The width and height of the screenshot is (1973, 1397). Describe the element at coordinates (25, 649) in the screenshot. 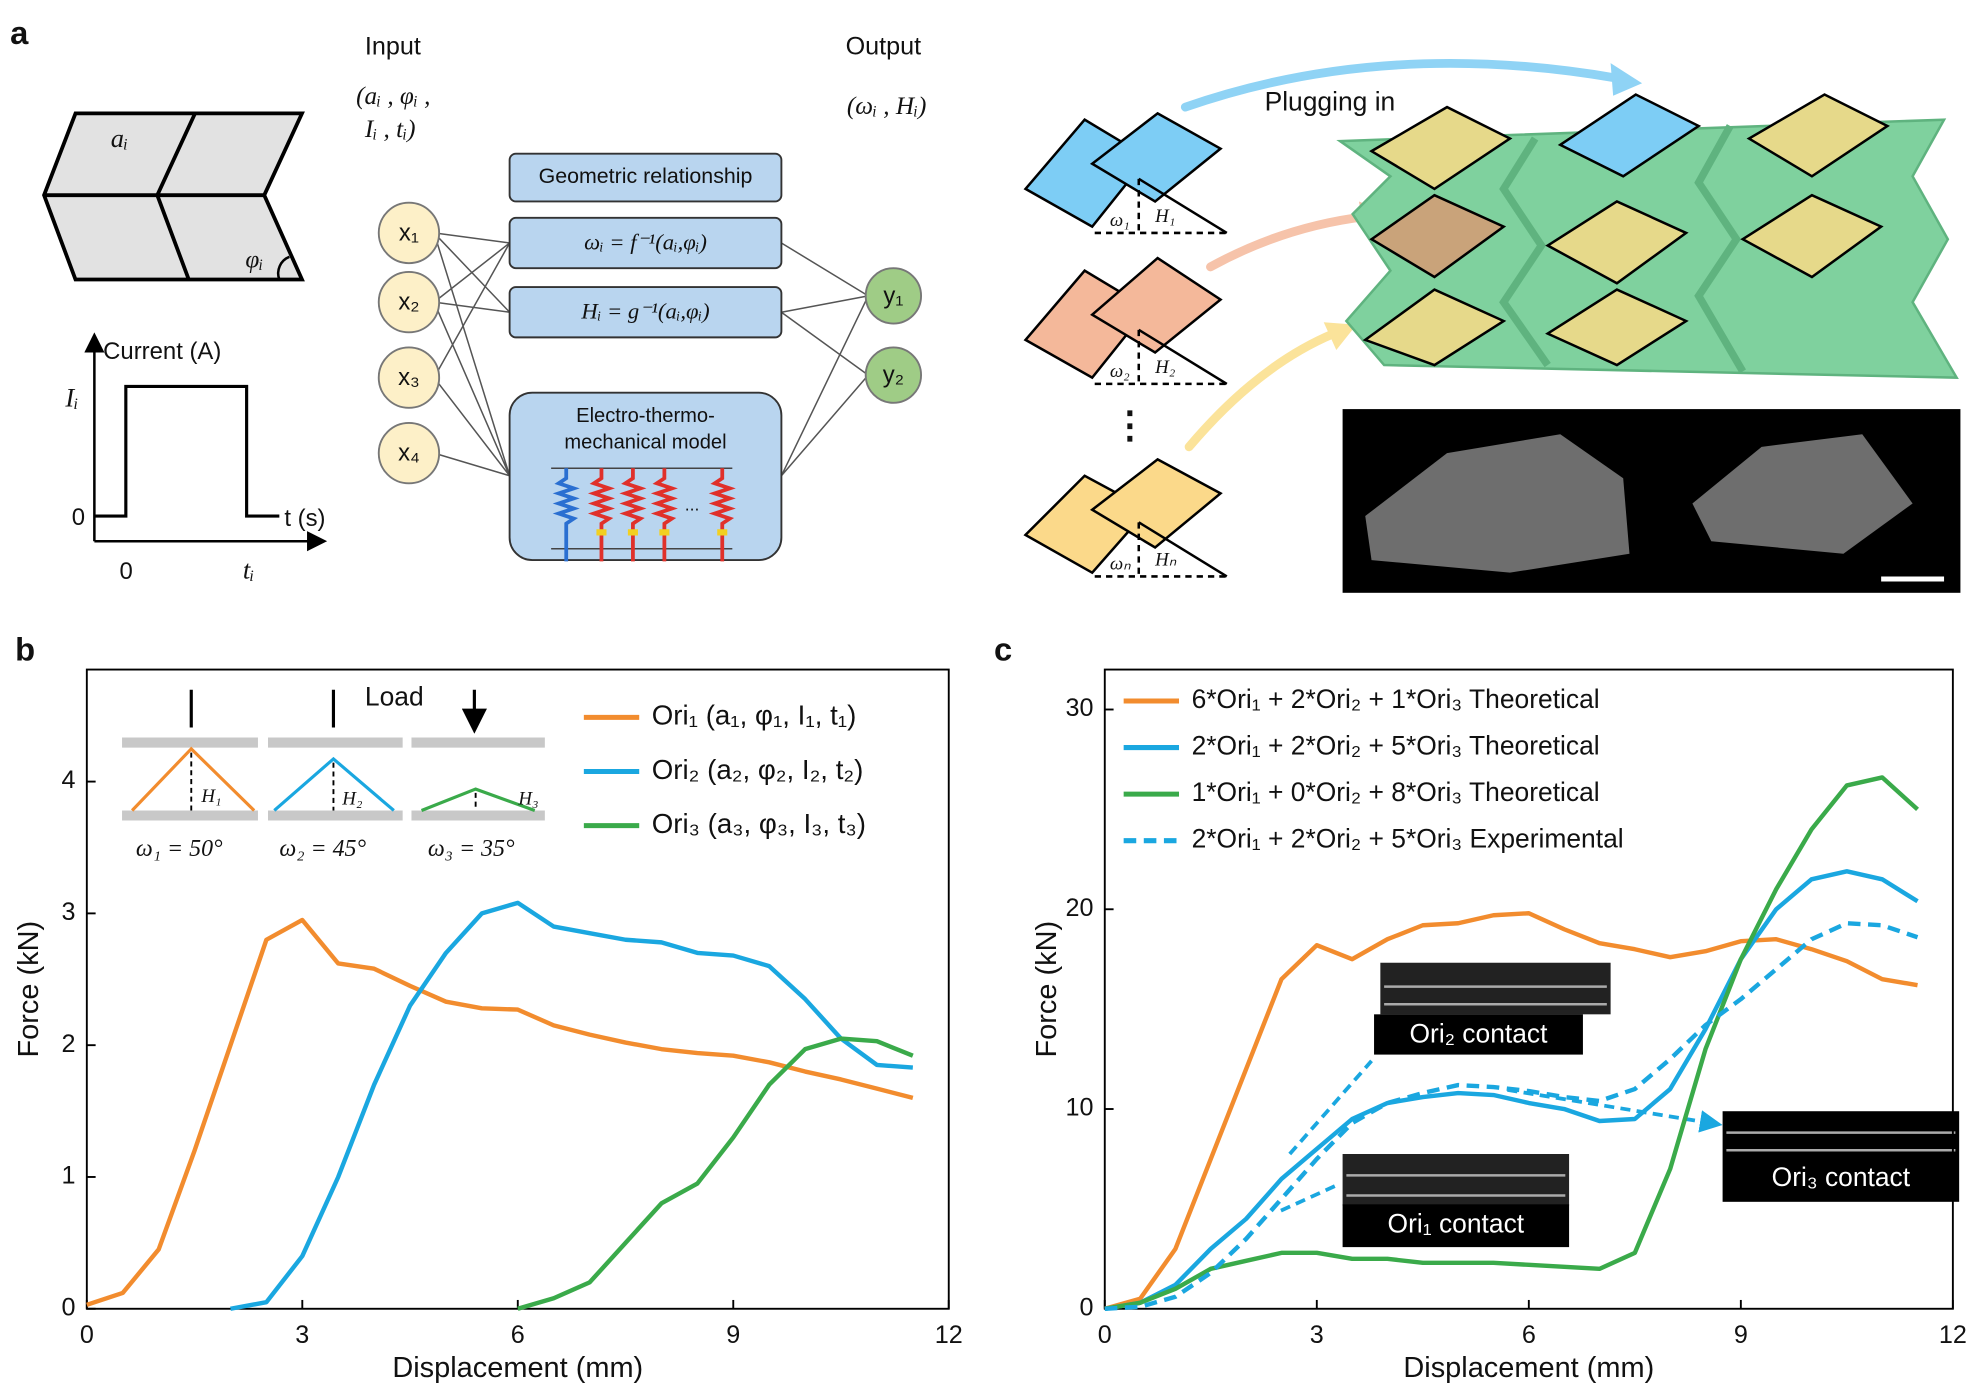

I see `panel-label: b` at that location.